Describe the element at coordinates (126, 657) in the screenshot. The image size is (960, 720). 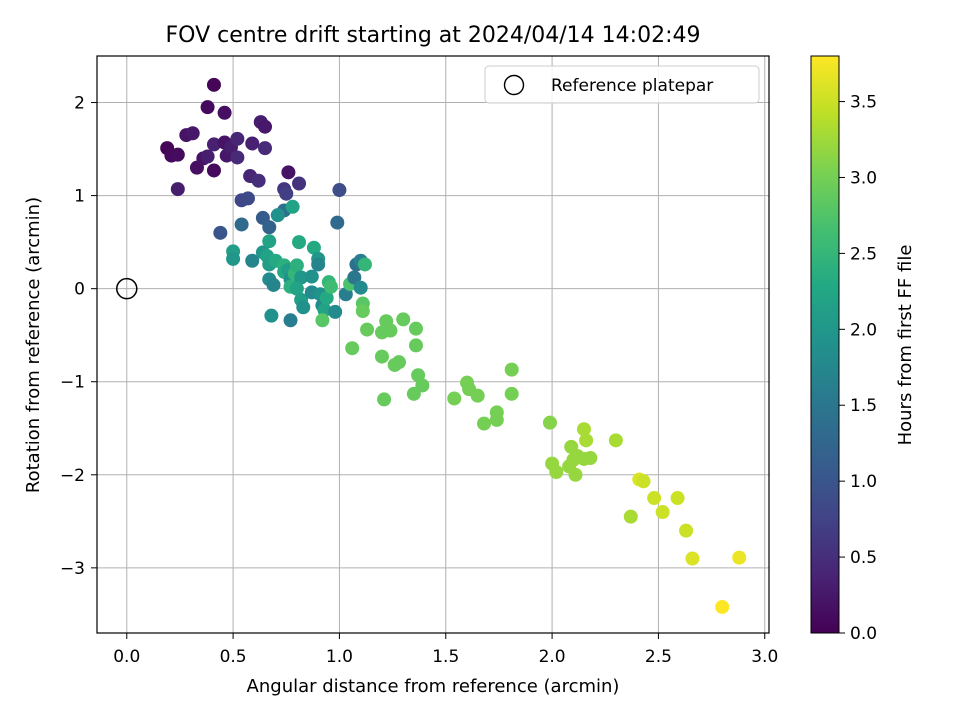
I see `x-tick-label: 0.0` at that location.